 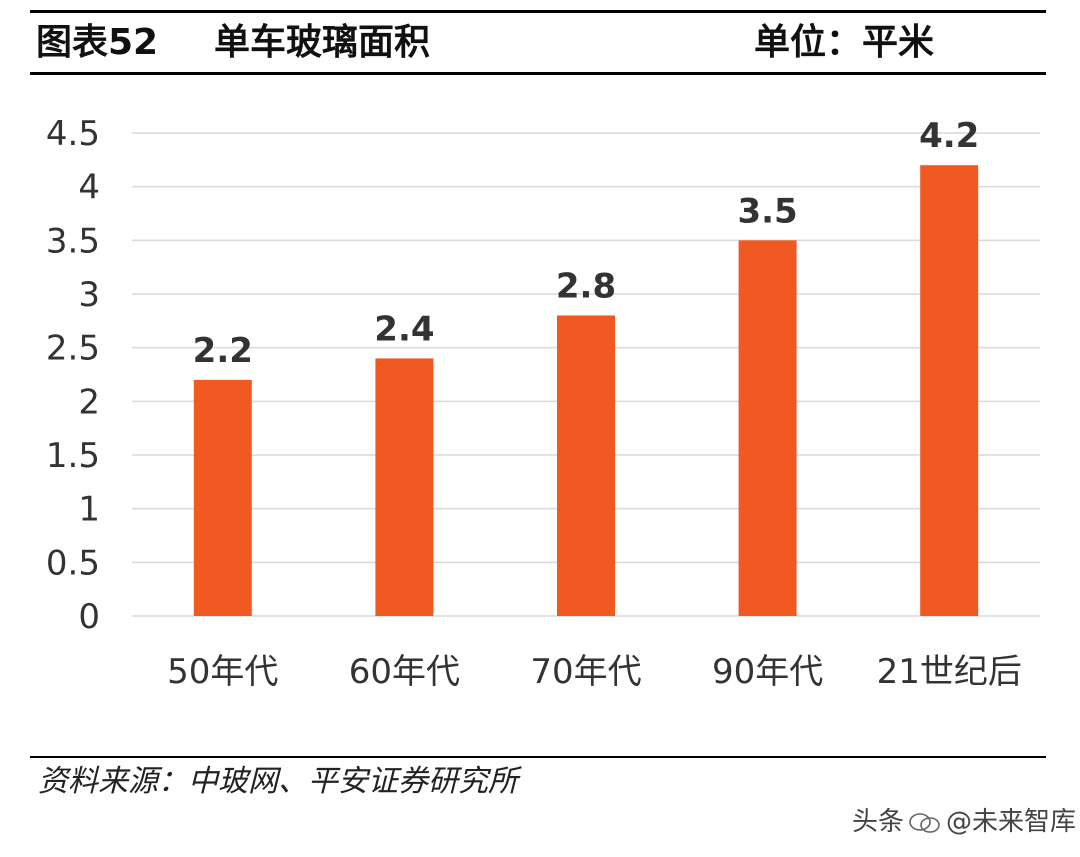 What do you see at coordinates (73, 134) in the screenshot?
I see `y-tick-label: 4.5` at bounding box center [73, 134].